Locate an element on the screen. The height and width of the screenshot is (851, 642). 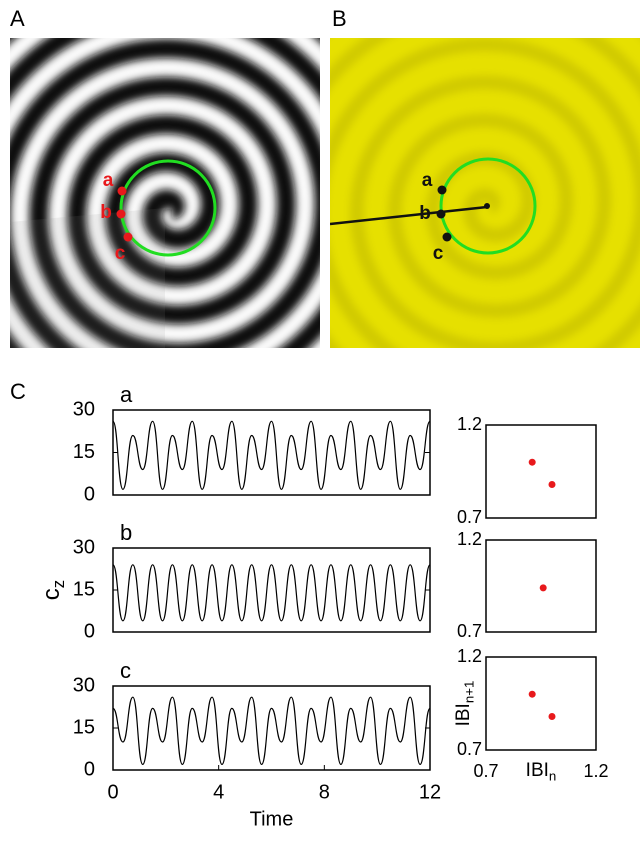
x-tick-label: 1.2 is located at coordinates (595, 771).